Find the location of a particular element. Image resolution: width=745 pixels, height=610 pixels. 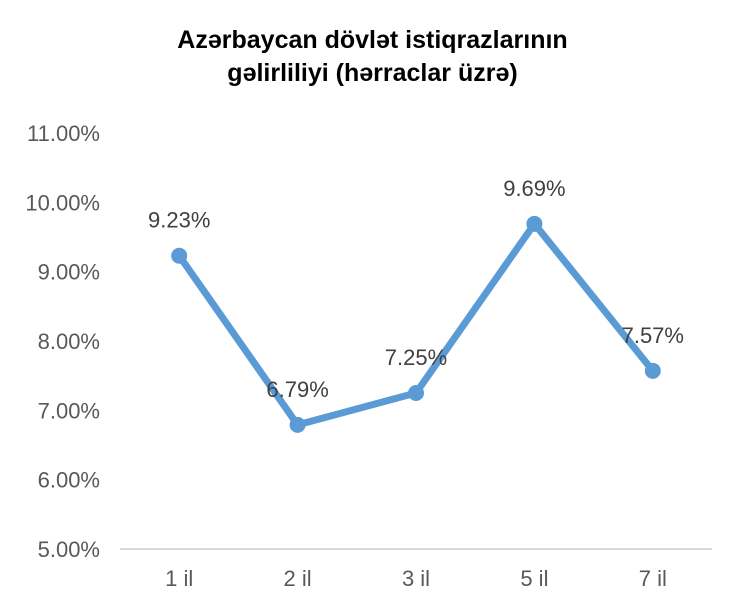

y-tick-label: 11.00% is located at coordinates (63, 133).